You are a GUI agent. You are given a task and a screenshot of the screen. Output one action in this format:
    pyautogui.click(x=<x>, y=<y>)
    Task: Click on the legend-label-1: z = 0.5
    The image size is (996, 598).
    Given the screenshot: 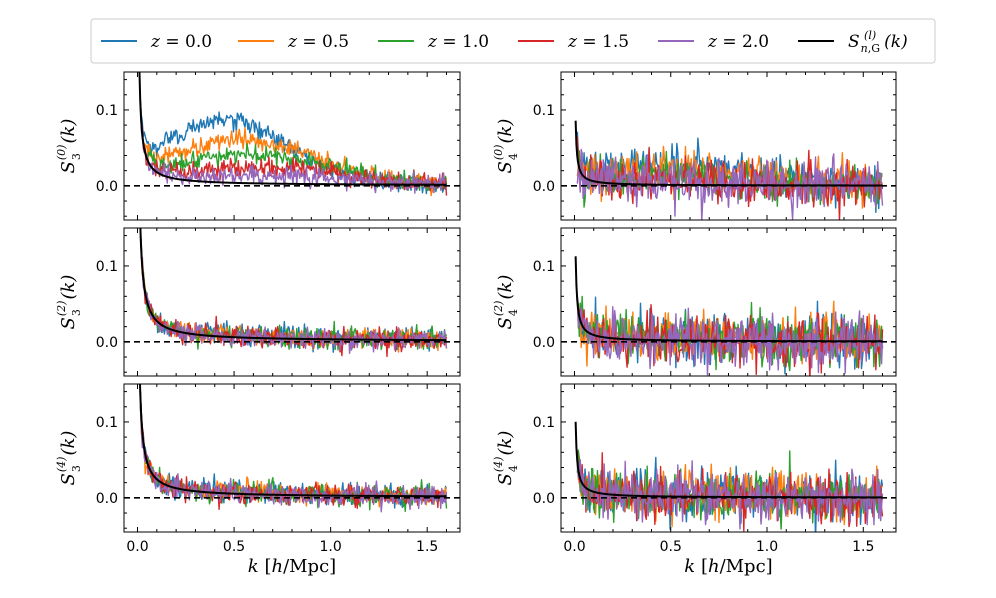 What is the action you would take?
    pyautogui.click(x=318, y=42)
    